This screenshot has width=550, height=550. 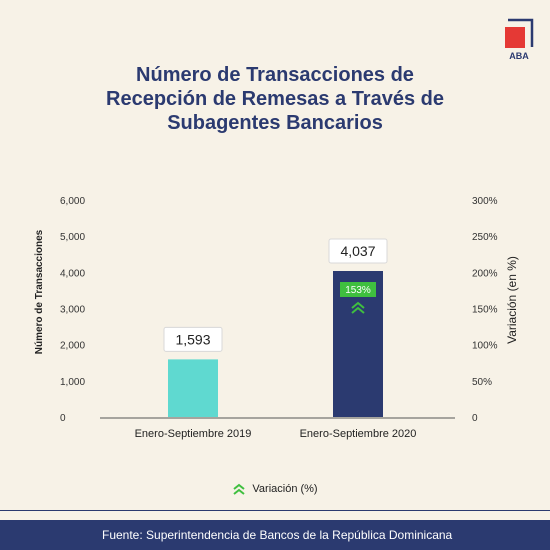 What do you see at coordinates (512, 300) in the screenshot?
I see `y2-axis-label: Variación (en %)` at bounding box center [512, 300].